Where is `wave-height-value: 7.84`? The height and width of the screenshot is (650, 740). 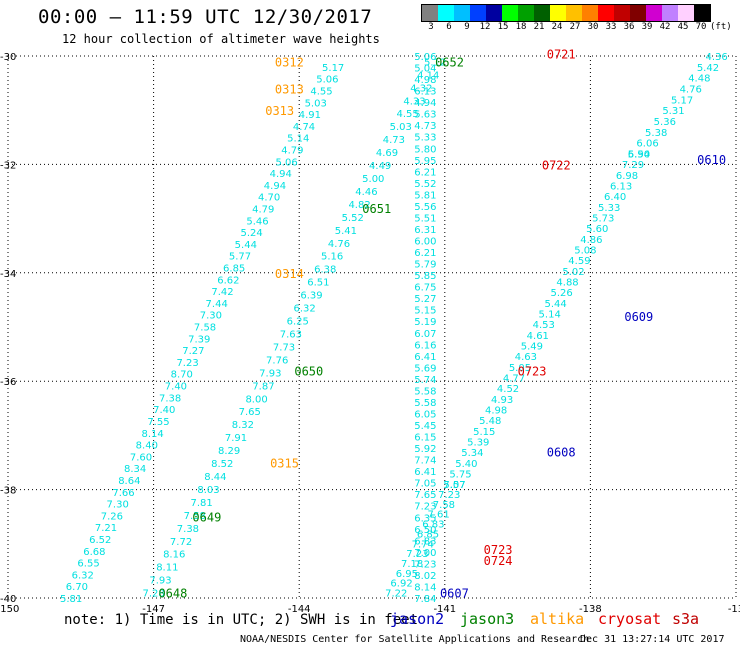 wave-height-value: 7.84 is located at coordinates (425, 599).